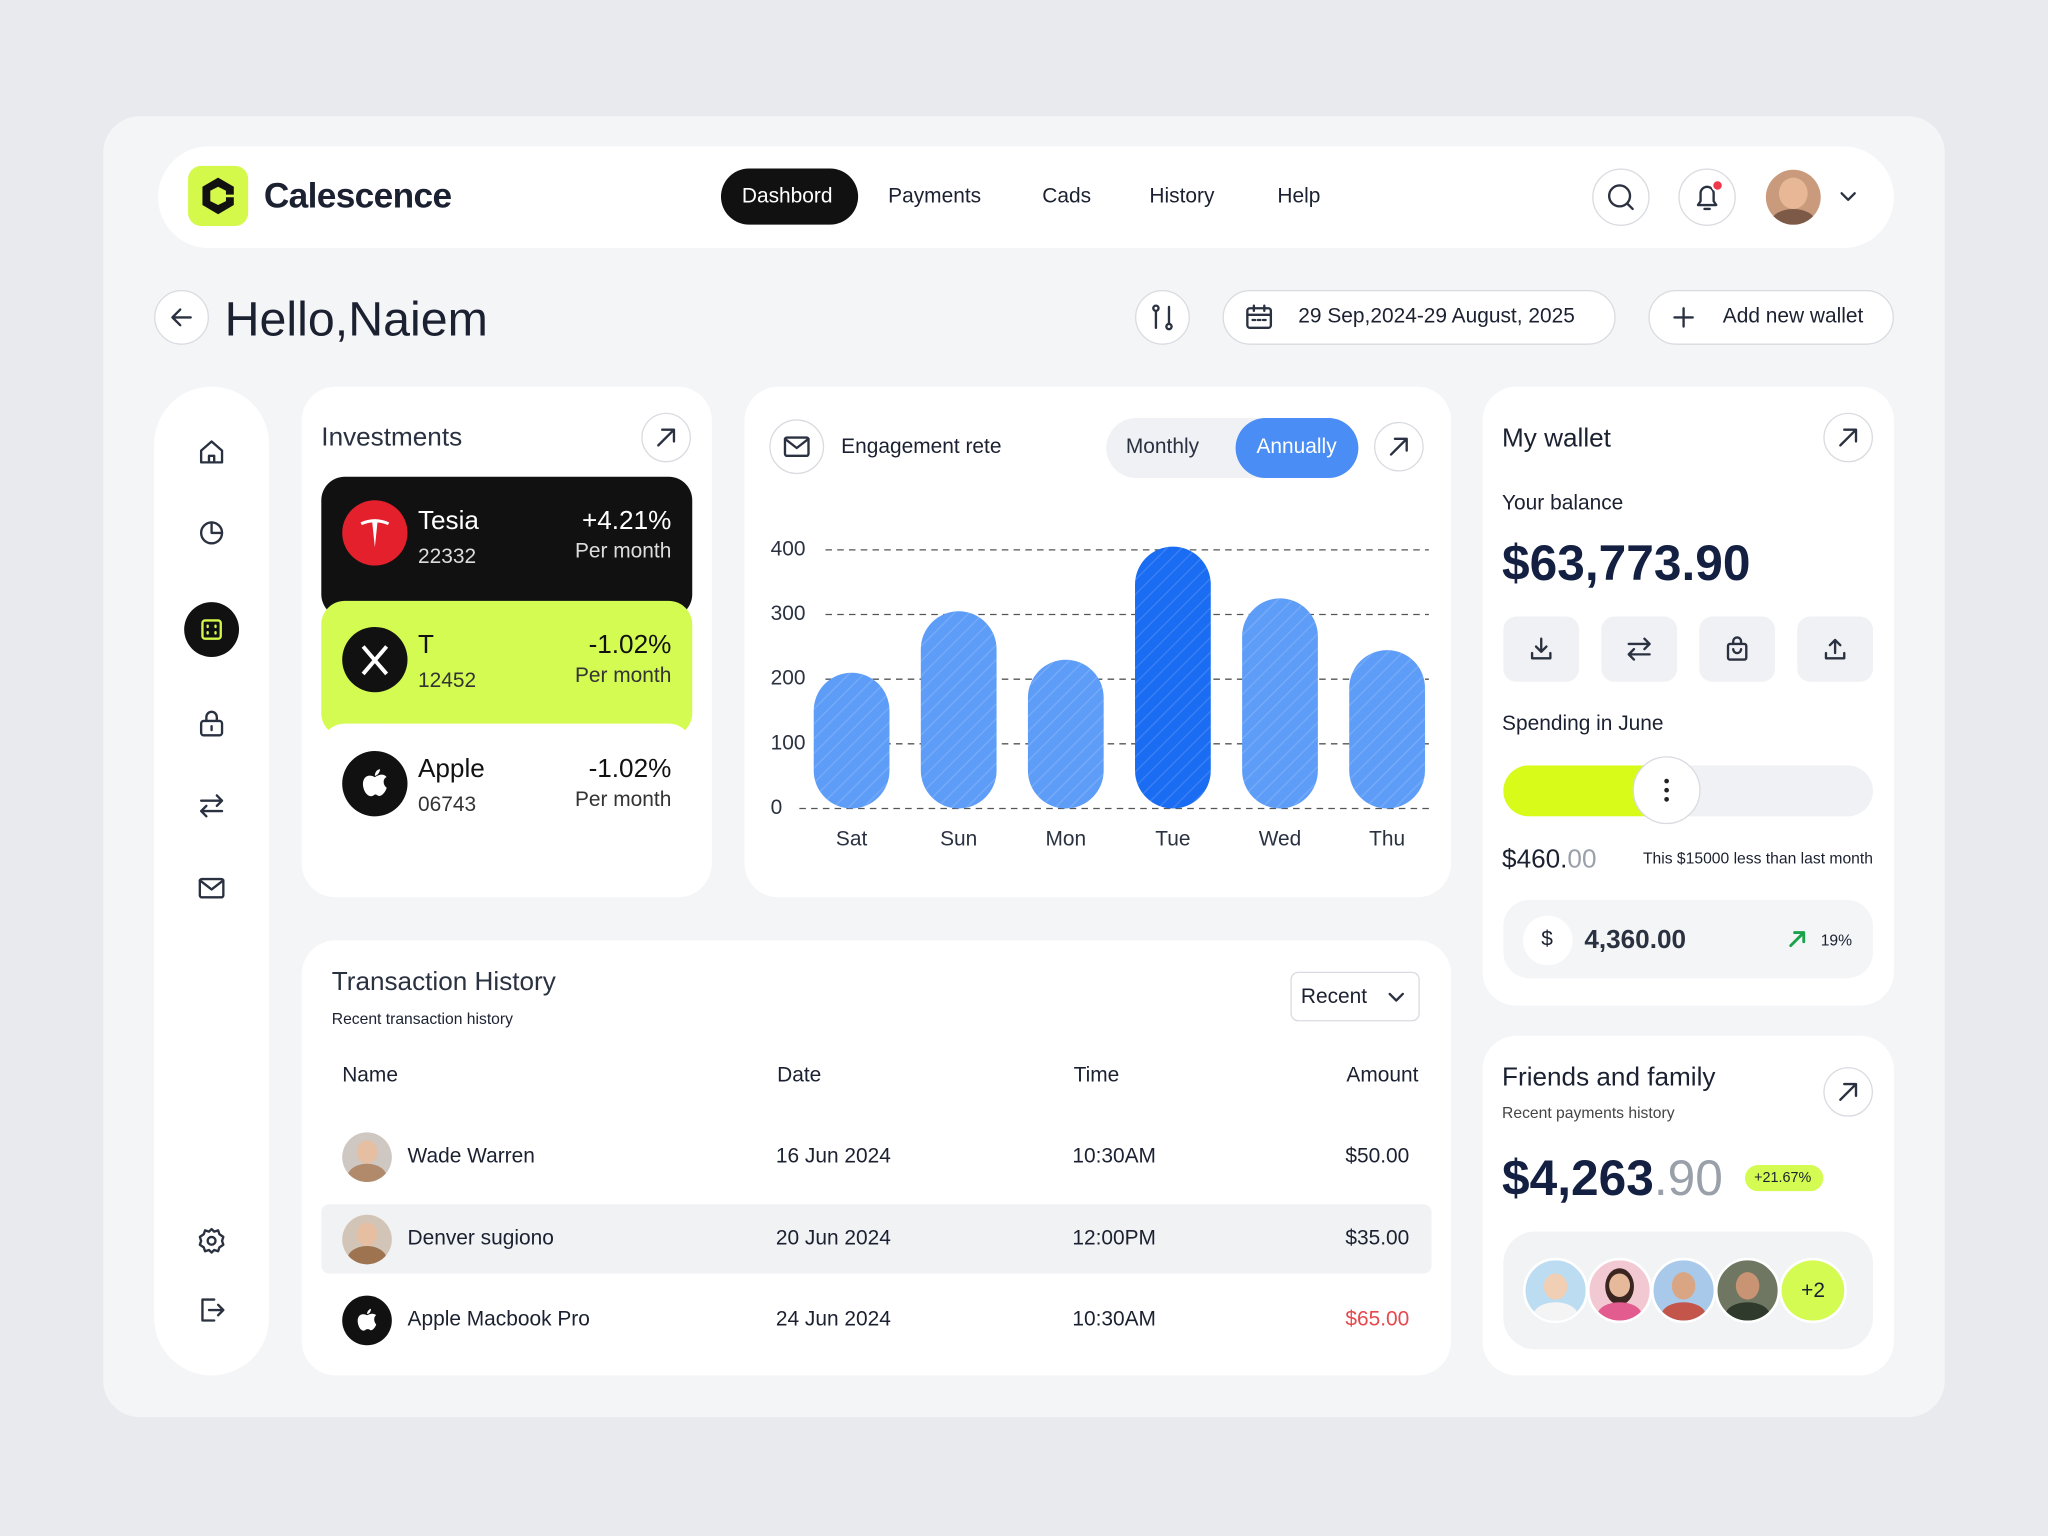 This screenshot has width=2048, height=1536. Describe the element at coordinates (1737, 649) in the screenshot. I see `shop-button` at that location.